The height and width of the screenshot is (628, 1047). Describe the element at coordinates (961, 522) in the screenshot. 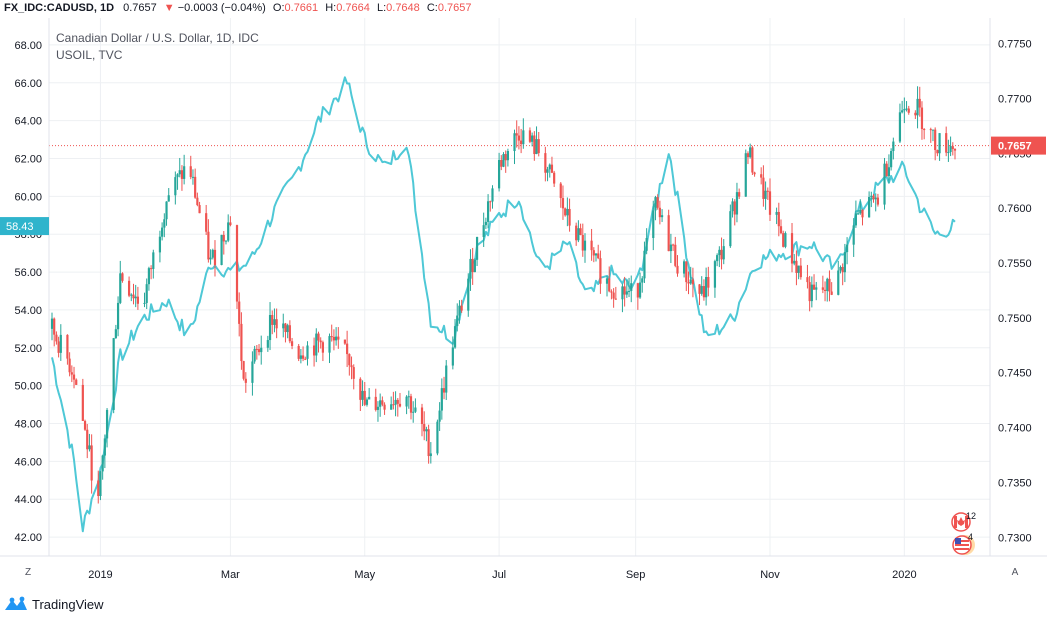

I see `canada-flag-event-icon` at that location.